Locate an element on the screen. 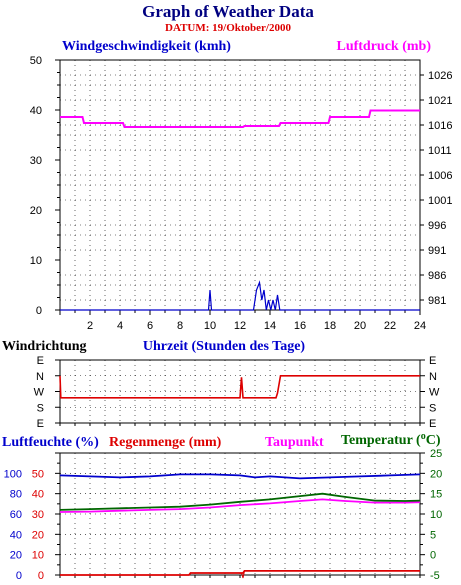 This screenshot has width=461, height=585. temperature-tick-label: 20 is located at coordinates (436, 474).